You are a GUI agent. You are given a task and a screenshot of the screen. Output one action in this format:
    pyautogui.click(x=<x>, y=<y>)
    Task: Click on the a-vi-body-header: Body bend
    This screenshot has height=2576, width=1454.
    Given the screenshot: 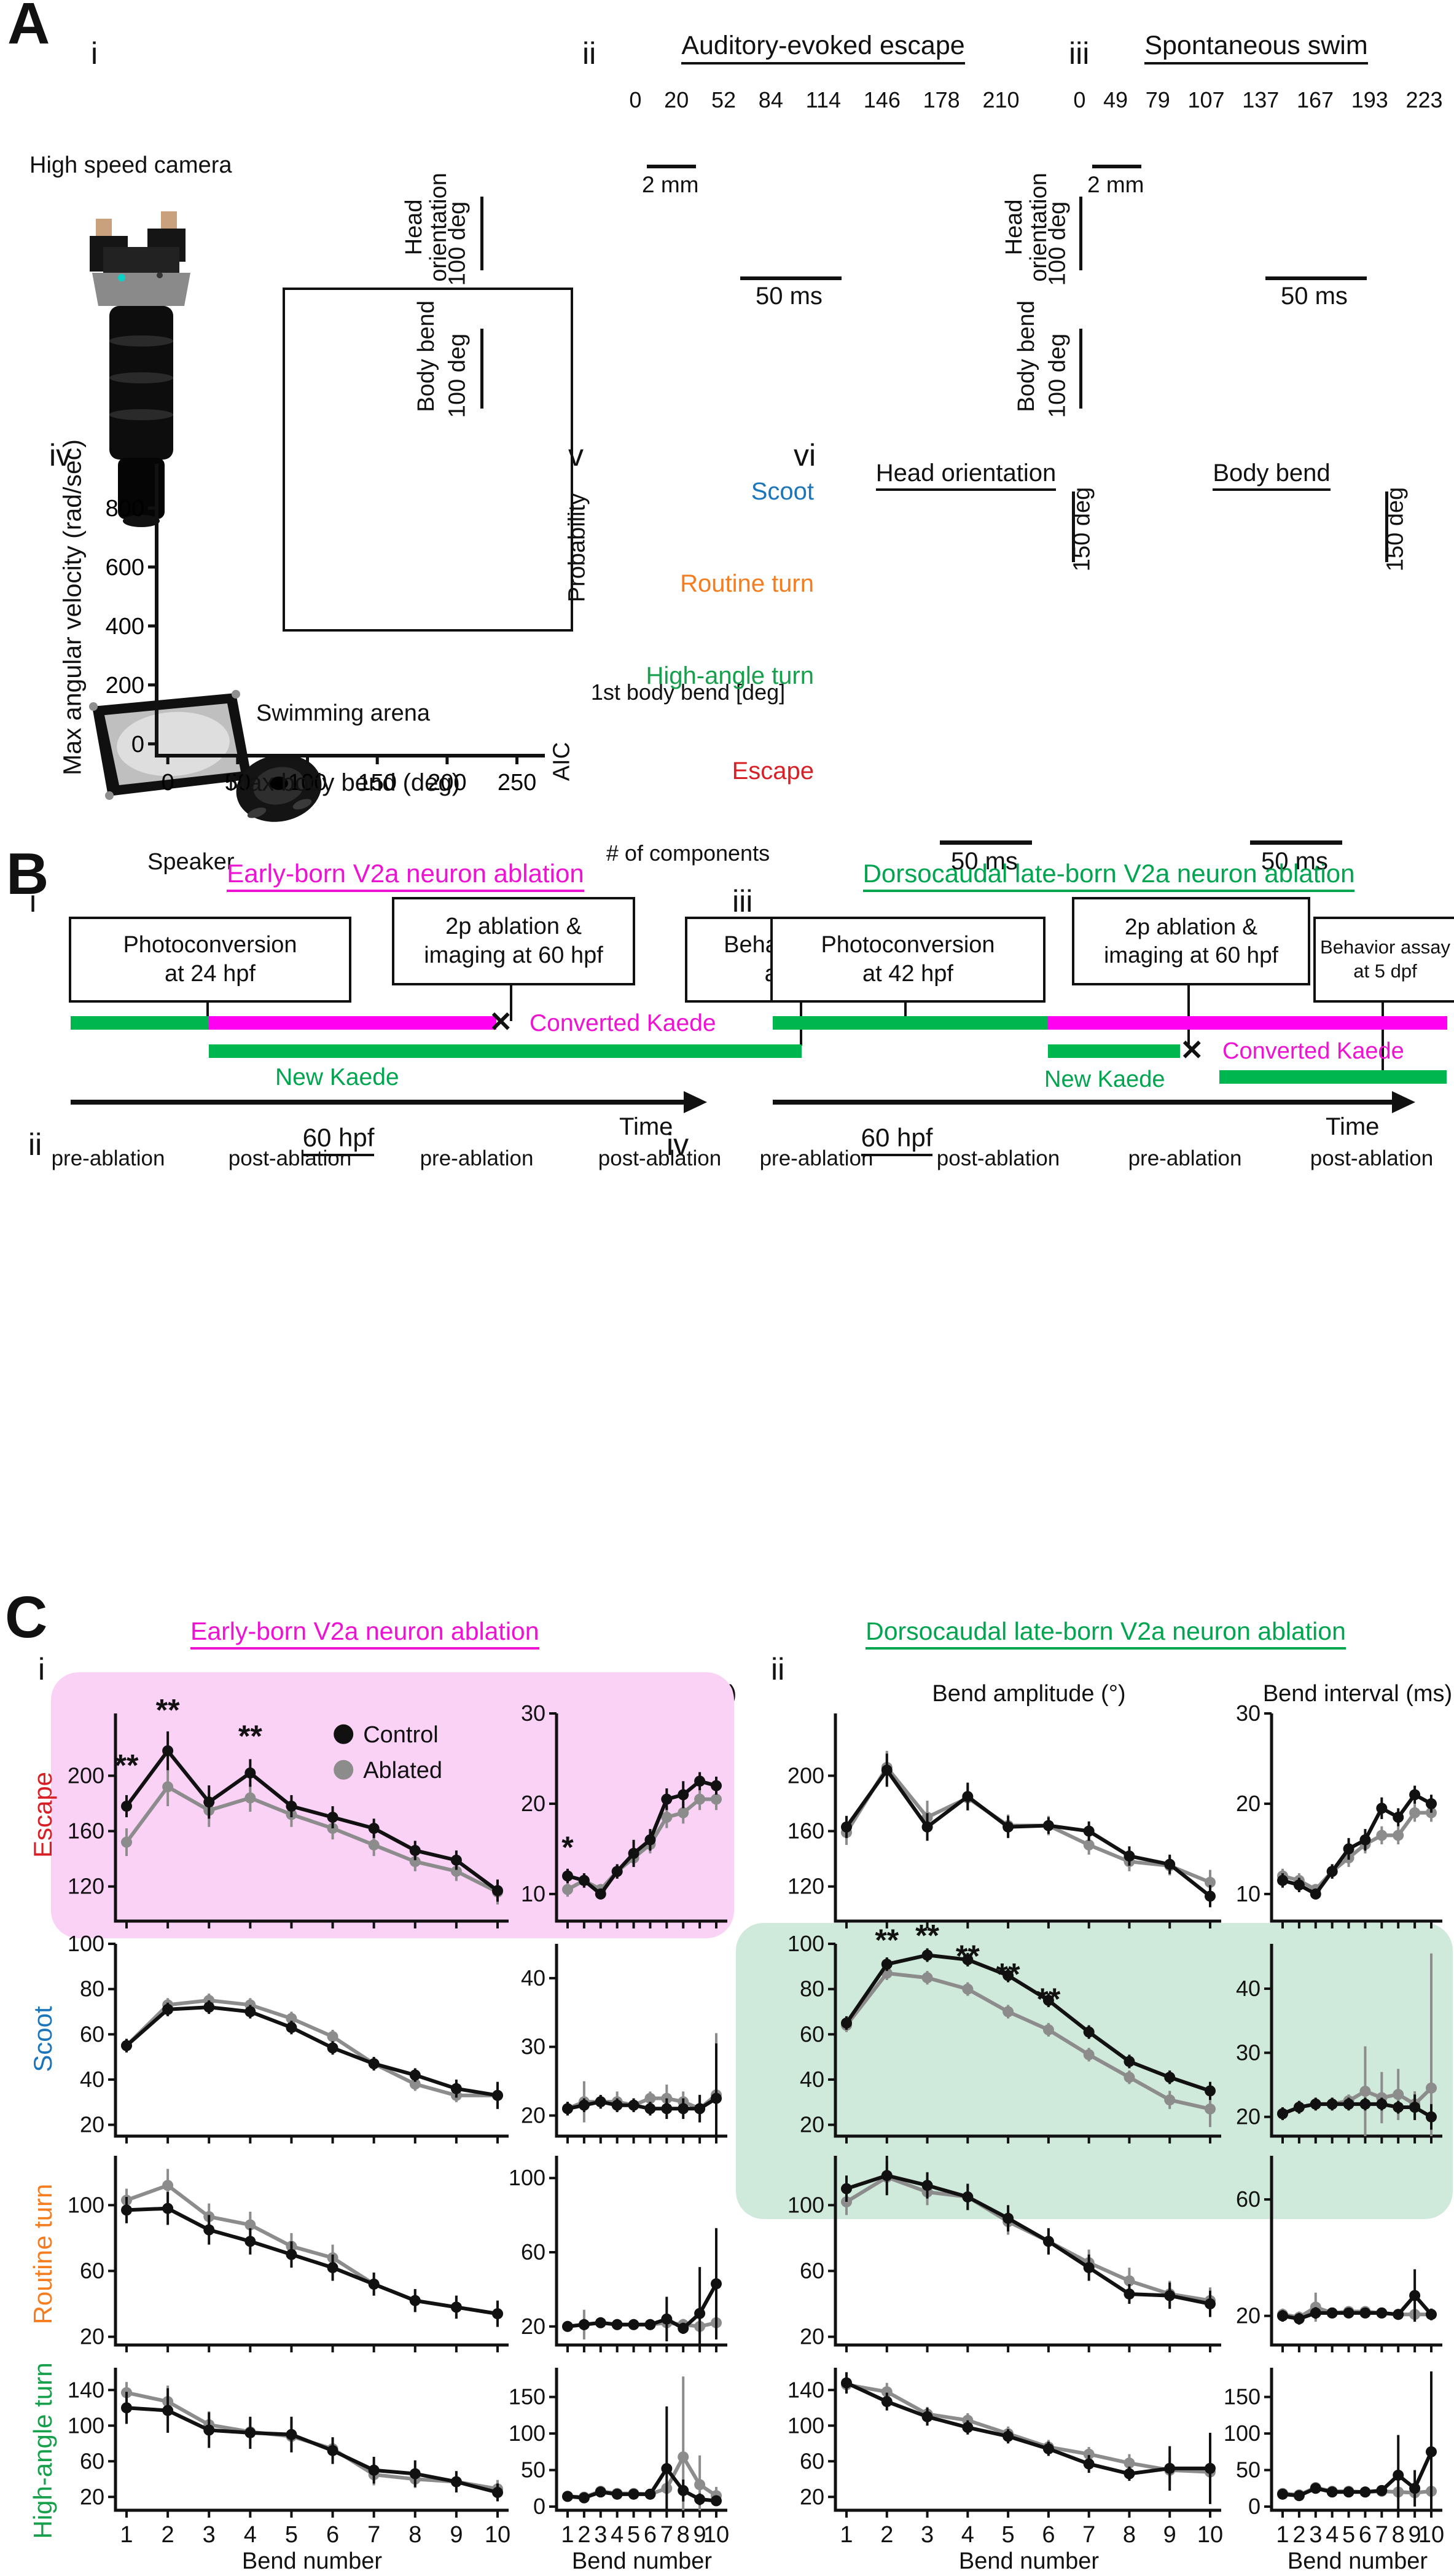 What is the action you would take?
    pyautogui.click(x=1271, y=475)
    